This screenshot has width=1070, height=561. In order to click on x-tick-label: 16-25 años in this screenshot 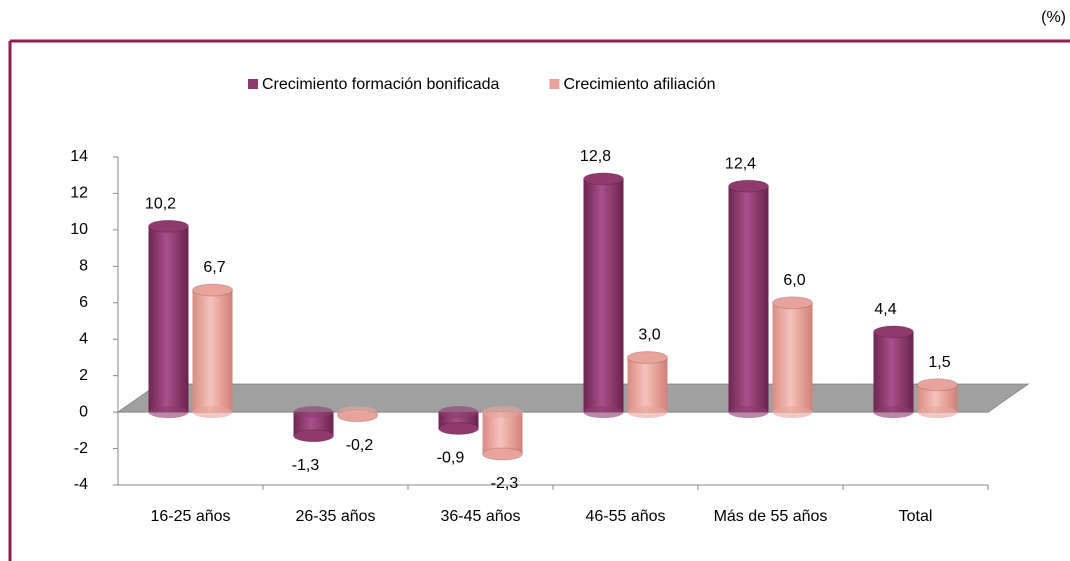, I will do `click(190, 516)`.